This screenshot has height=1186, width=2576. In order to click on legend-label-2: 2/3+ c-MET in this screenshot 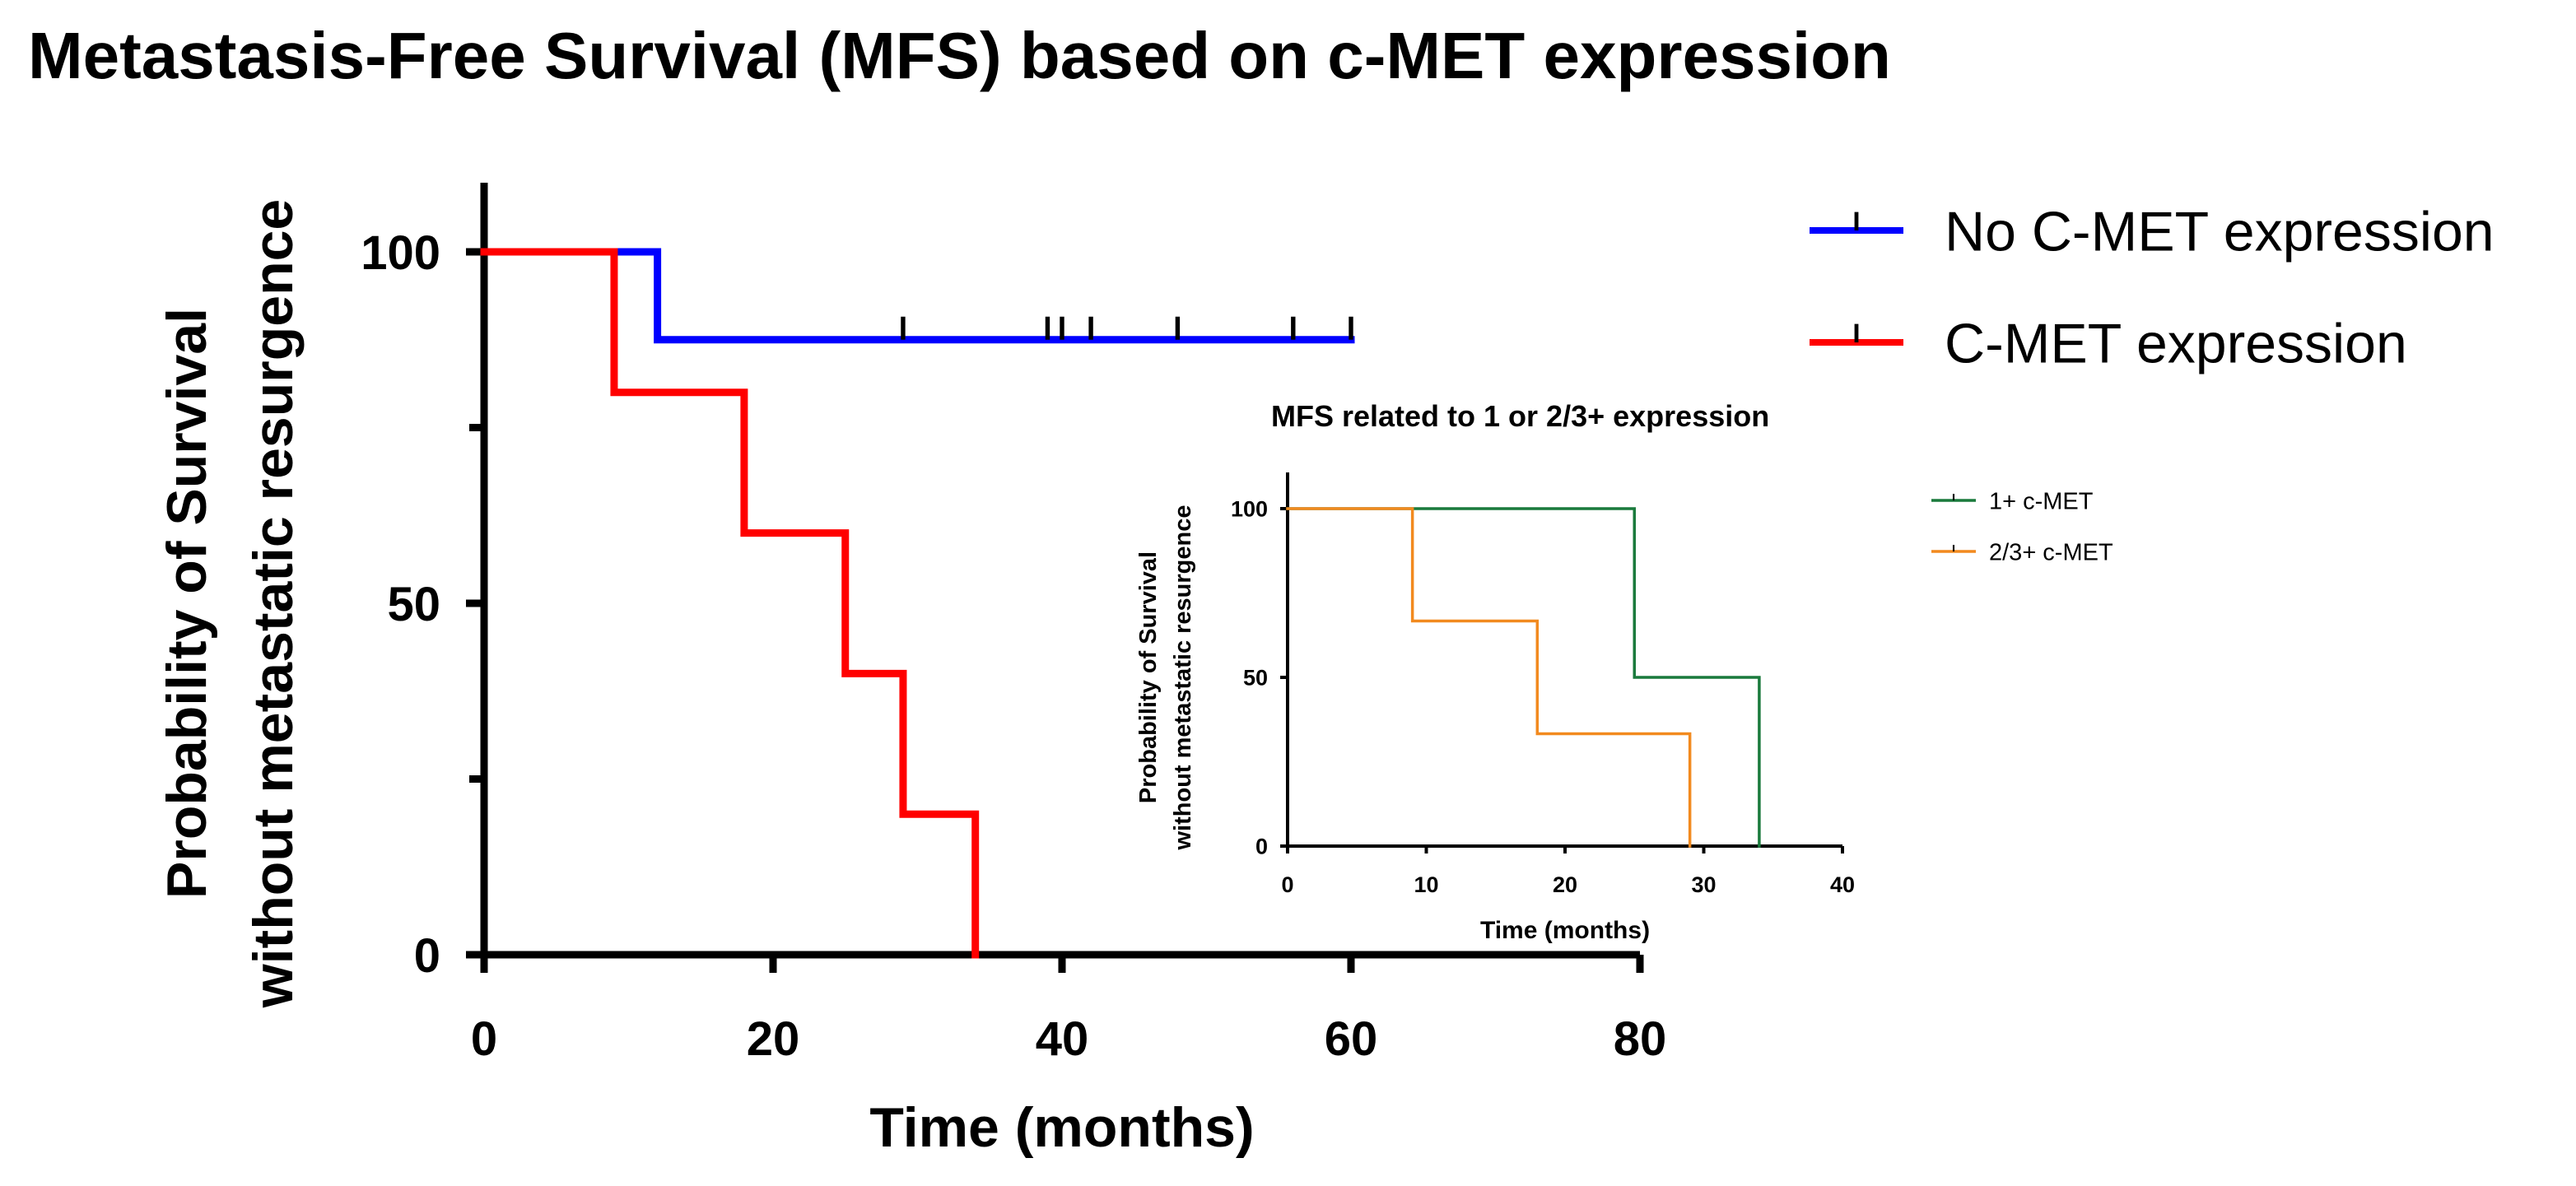, I will do `click(2051, 552)`.